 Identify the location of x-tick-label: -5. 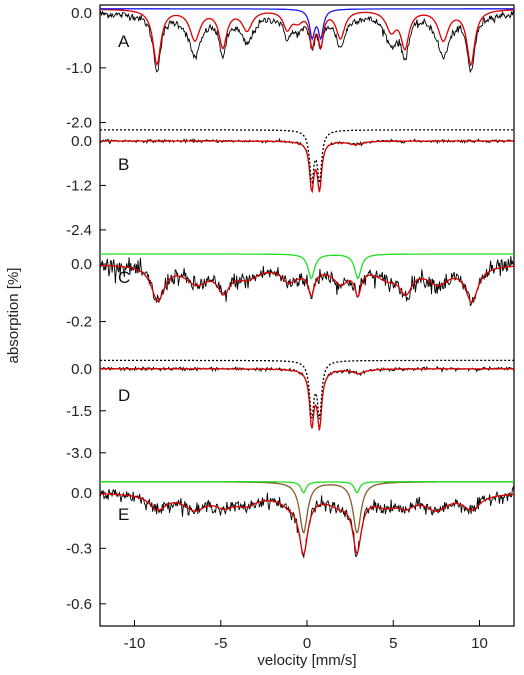
(220, 643).